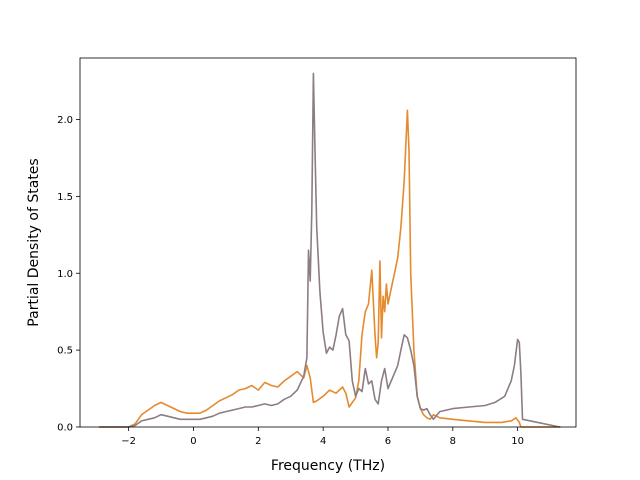 The height and width of the screenshot is (480, 640). I want to click on x-tick-label: 2, so click(258, 441).